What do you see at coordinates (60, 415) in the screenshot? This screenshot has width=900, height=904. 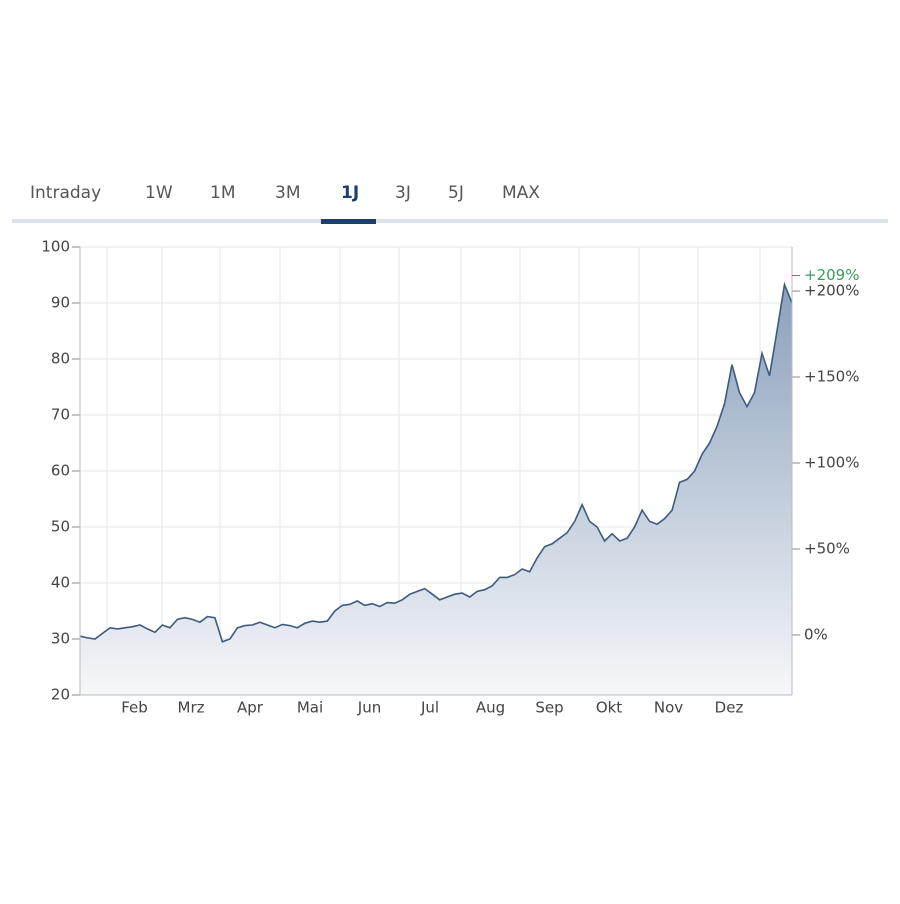 I see `y-tick-label: 70` at bounding box center [60, 415].